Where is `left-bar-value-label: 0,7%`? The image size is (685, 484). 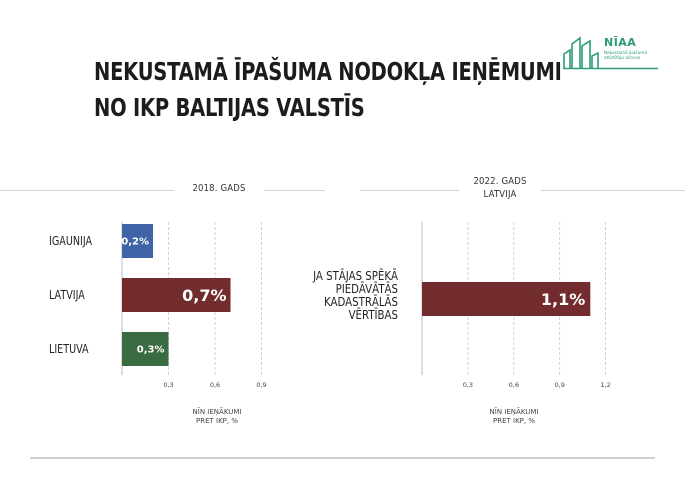 left-bar-value-label: 0,7% is located at coordinates (204, 295).